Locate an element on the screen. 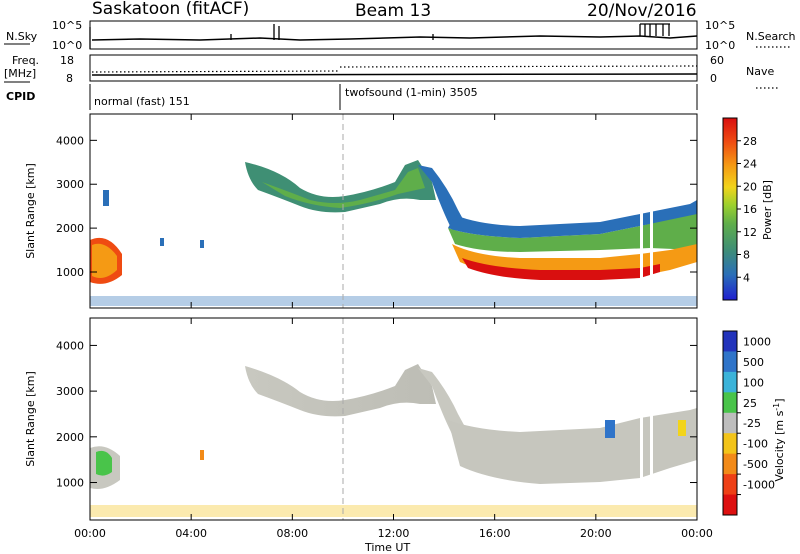  power-ylabel: Slant Range [km] is located at coordinates (30, 211).